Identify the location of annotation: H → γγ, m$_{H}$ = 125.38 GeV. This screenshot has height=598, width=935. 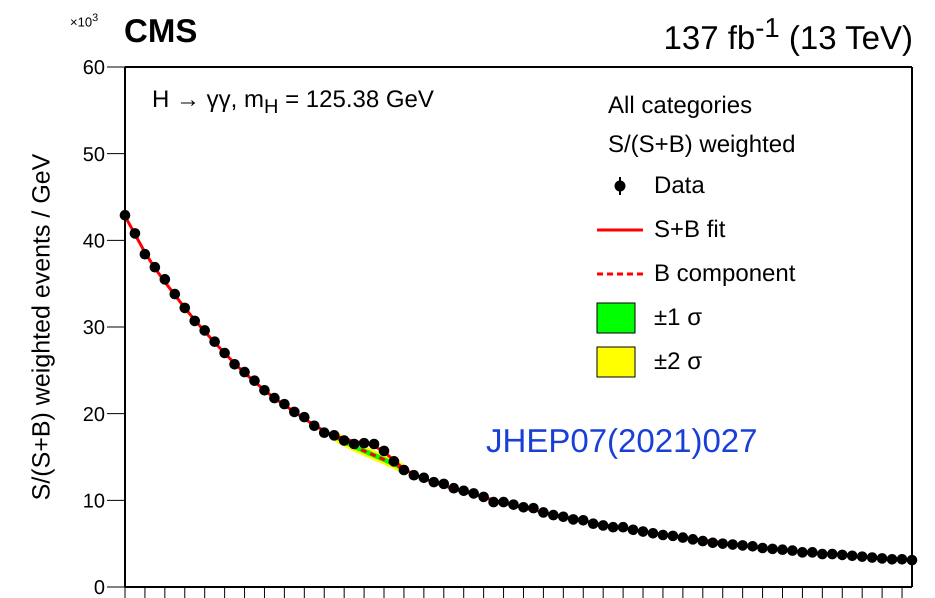
(293, 102).